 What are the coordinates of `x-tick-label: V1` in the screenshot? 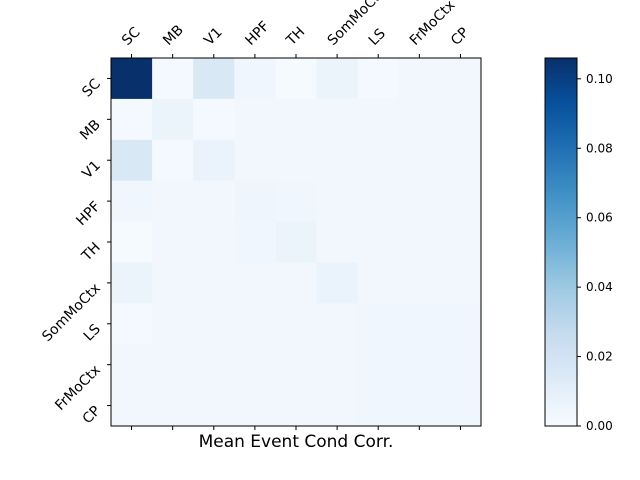 It's located at (213, 36).